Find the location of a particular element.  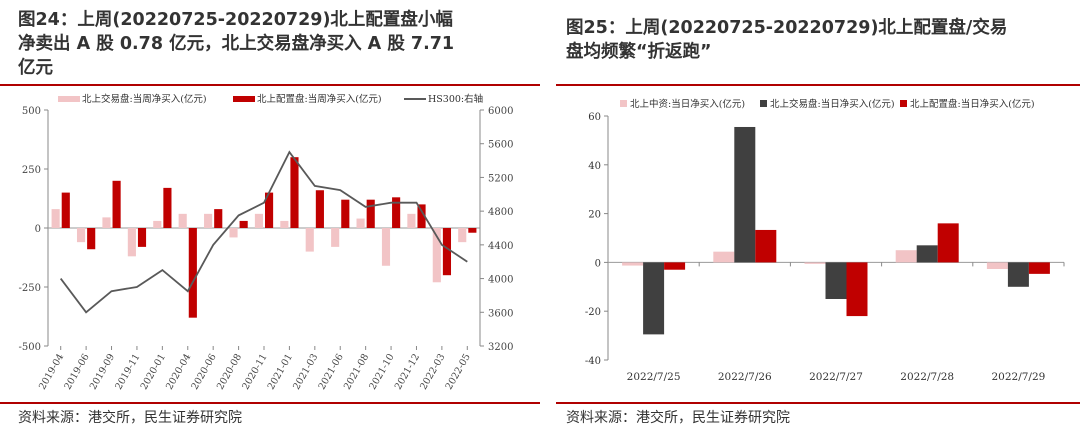

legend-swatch-trading is located at coordinates (763, 103).